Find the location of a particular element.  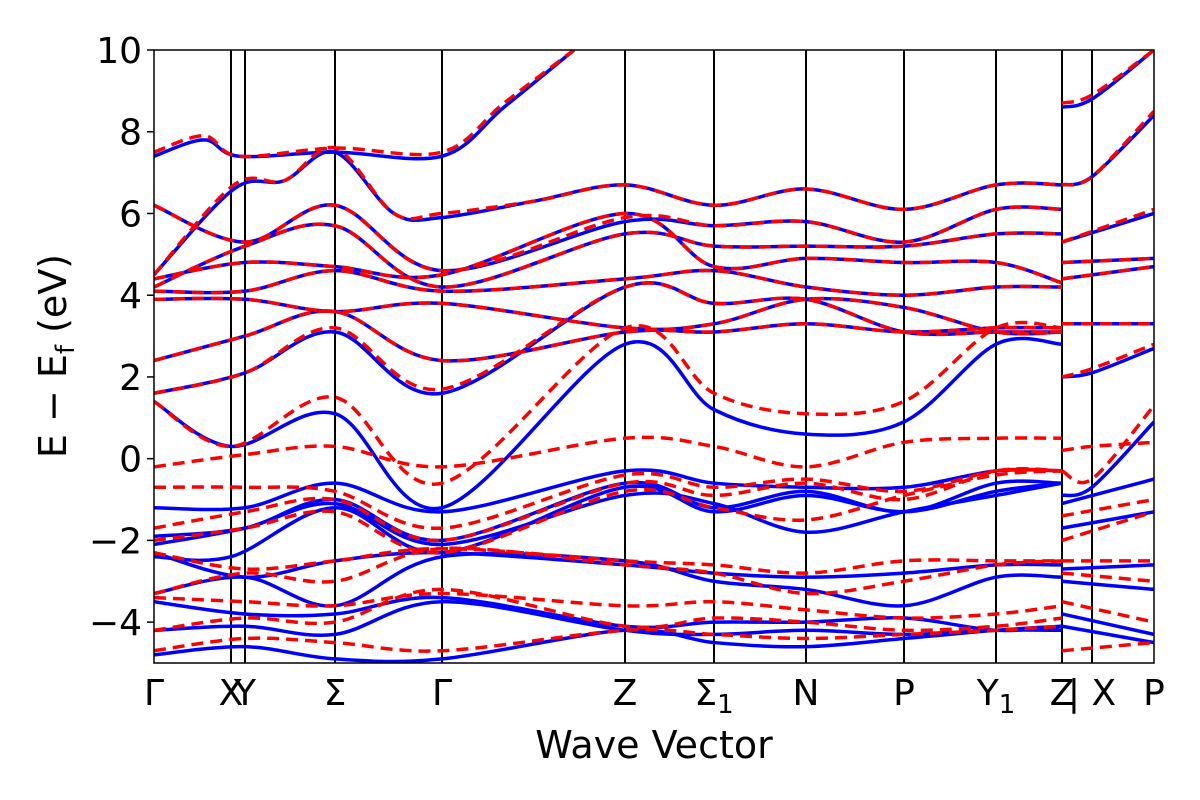

x-tick-label-5: Z is located at coordinates (625, 693).